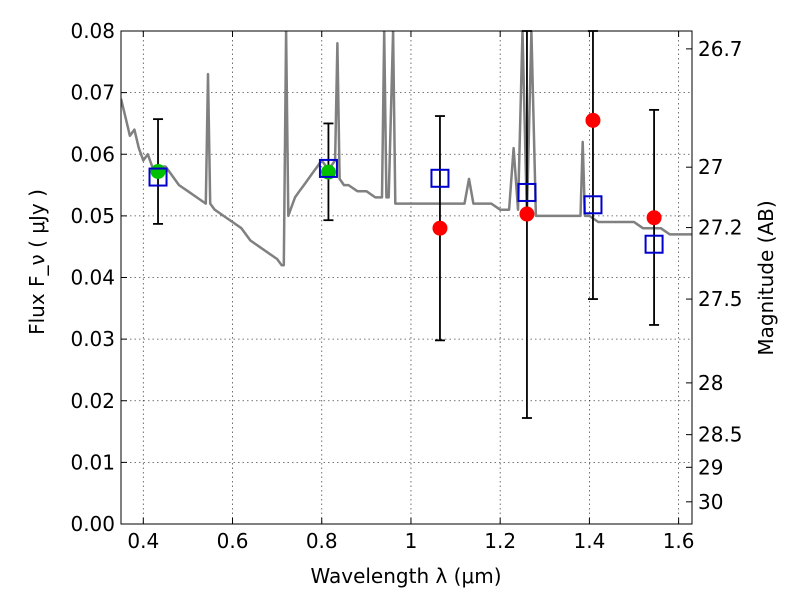  What do you see at coordinates (92, 462) in the screenshot?
I see `y-tick-label-1: 0.01` at bounding box center [92, 462].